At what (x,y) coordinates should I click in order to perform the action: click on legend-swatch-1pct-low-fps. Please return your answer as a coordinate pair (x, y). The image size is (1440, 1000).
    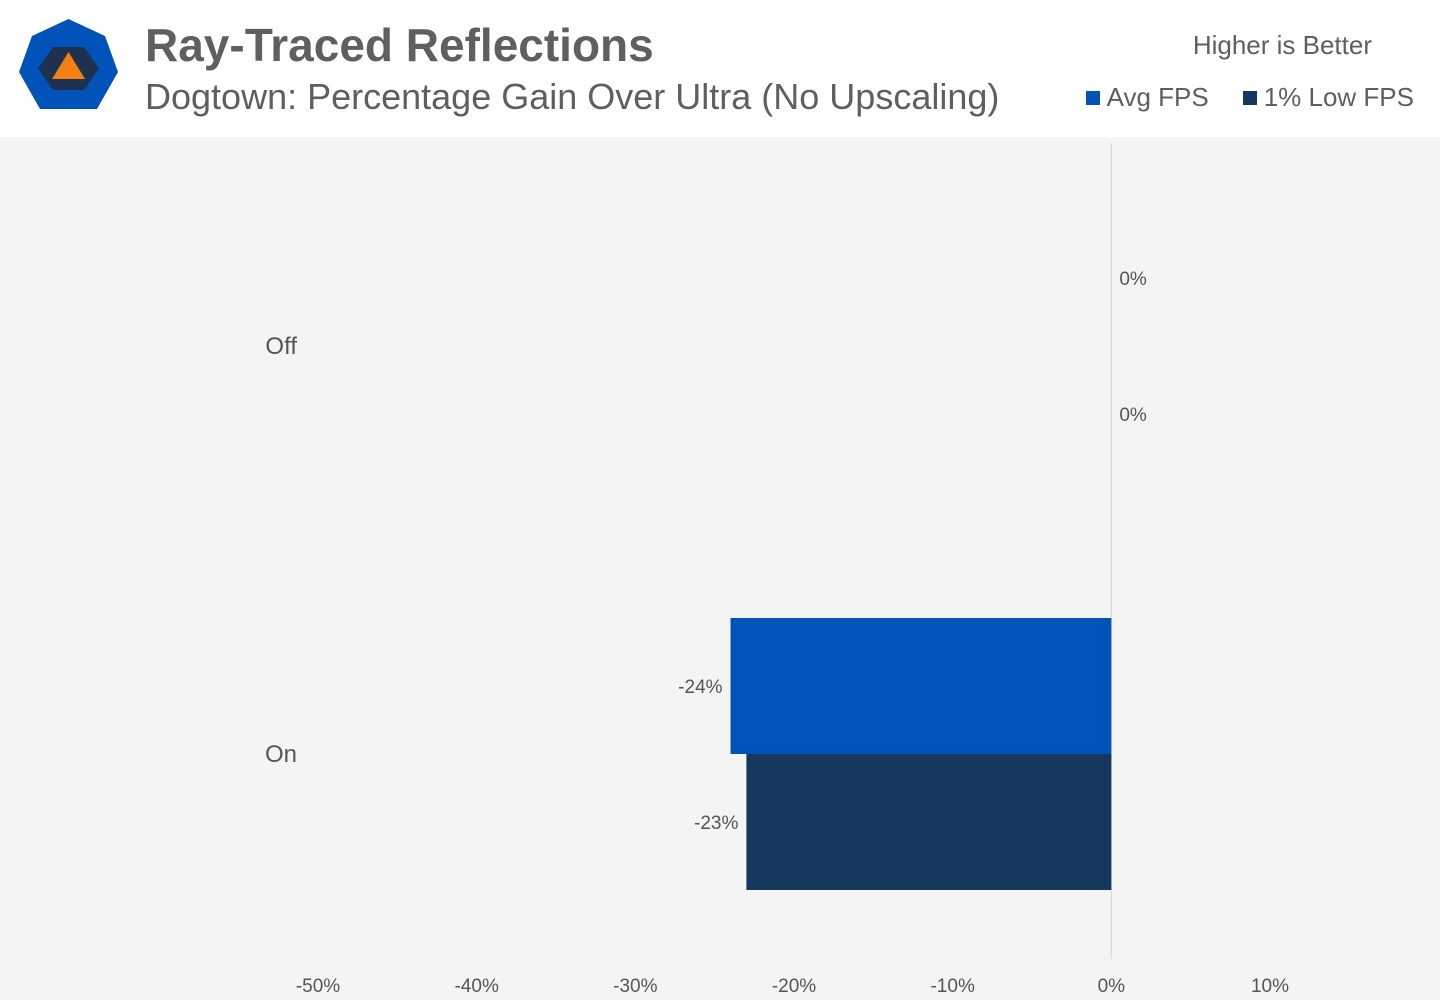
    Looking at the image, I should click on (1249, 97).